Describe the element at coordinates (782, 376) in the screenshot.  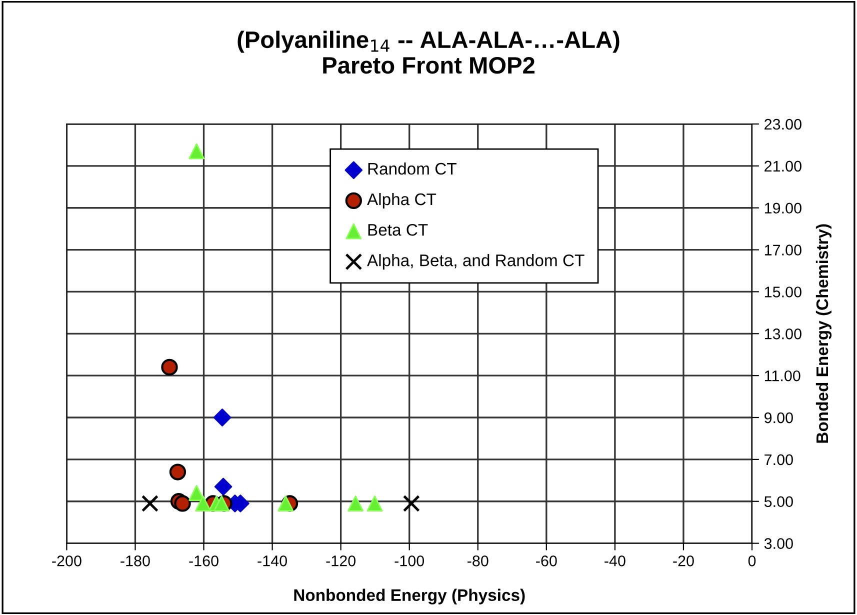
I see `y2-tick-label: 11.00` at that location.